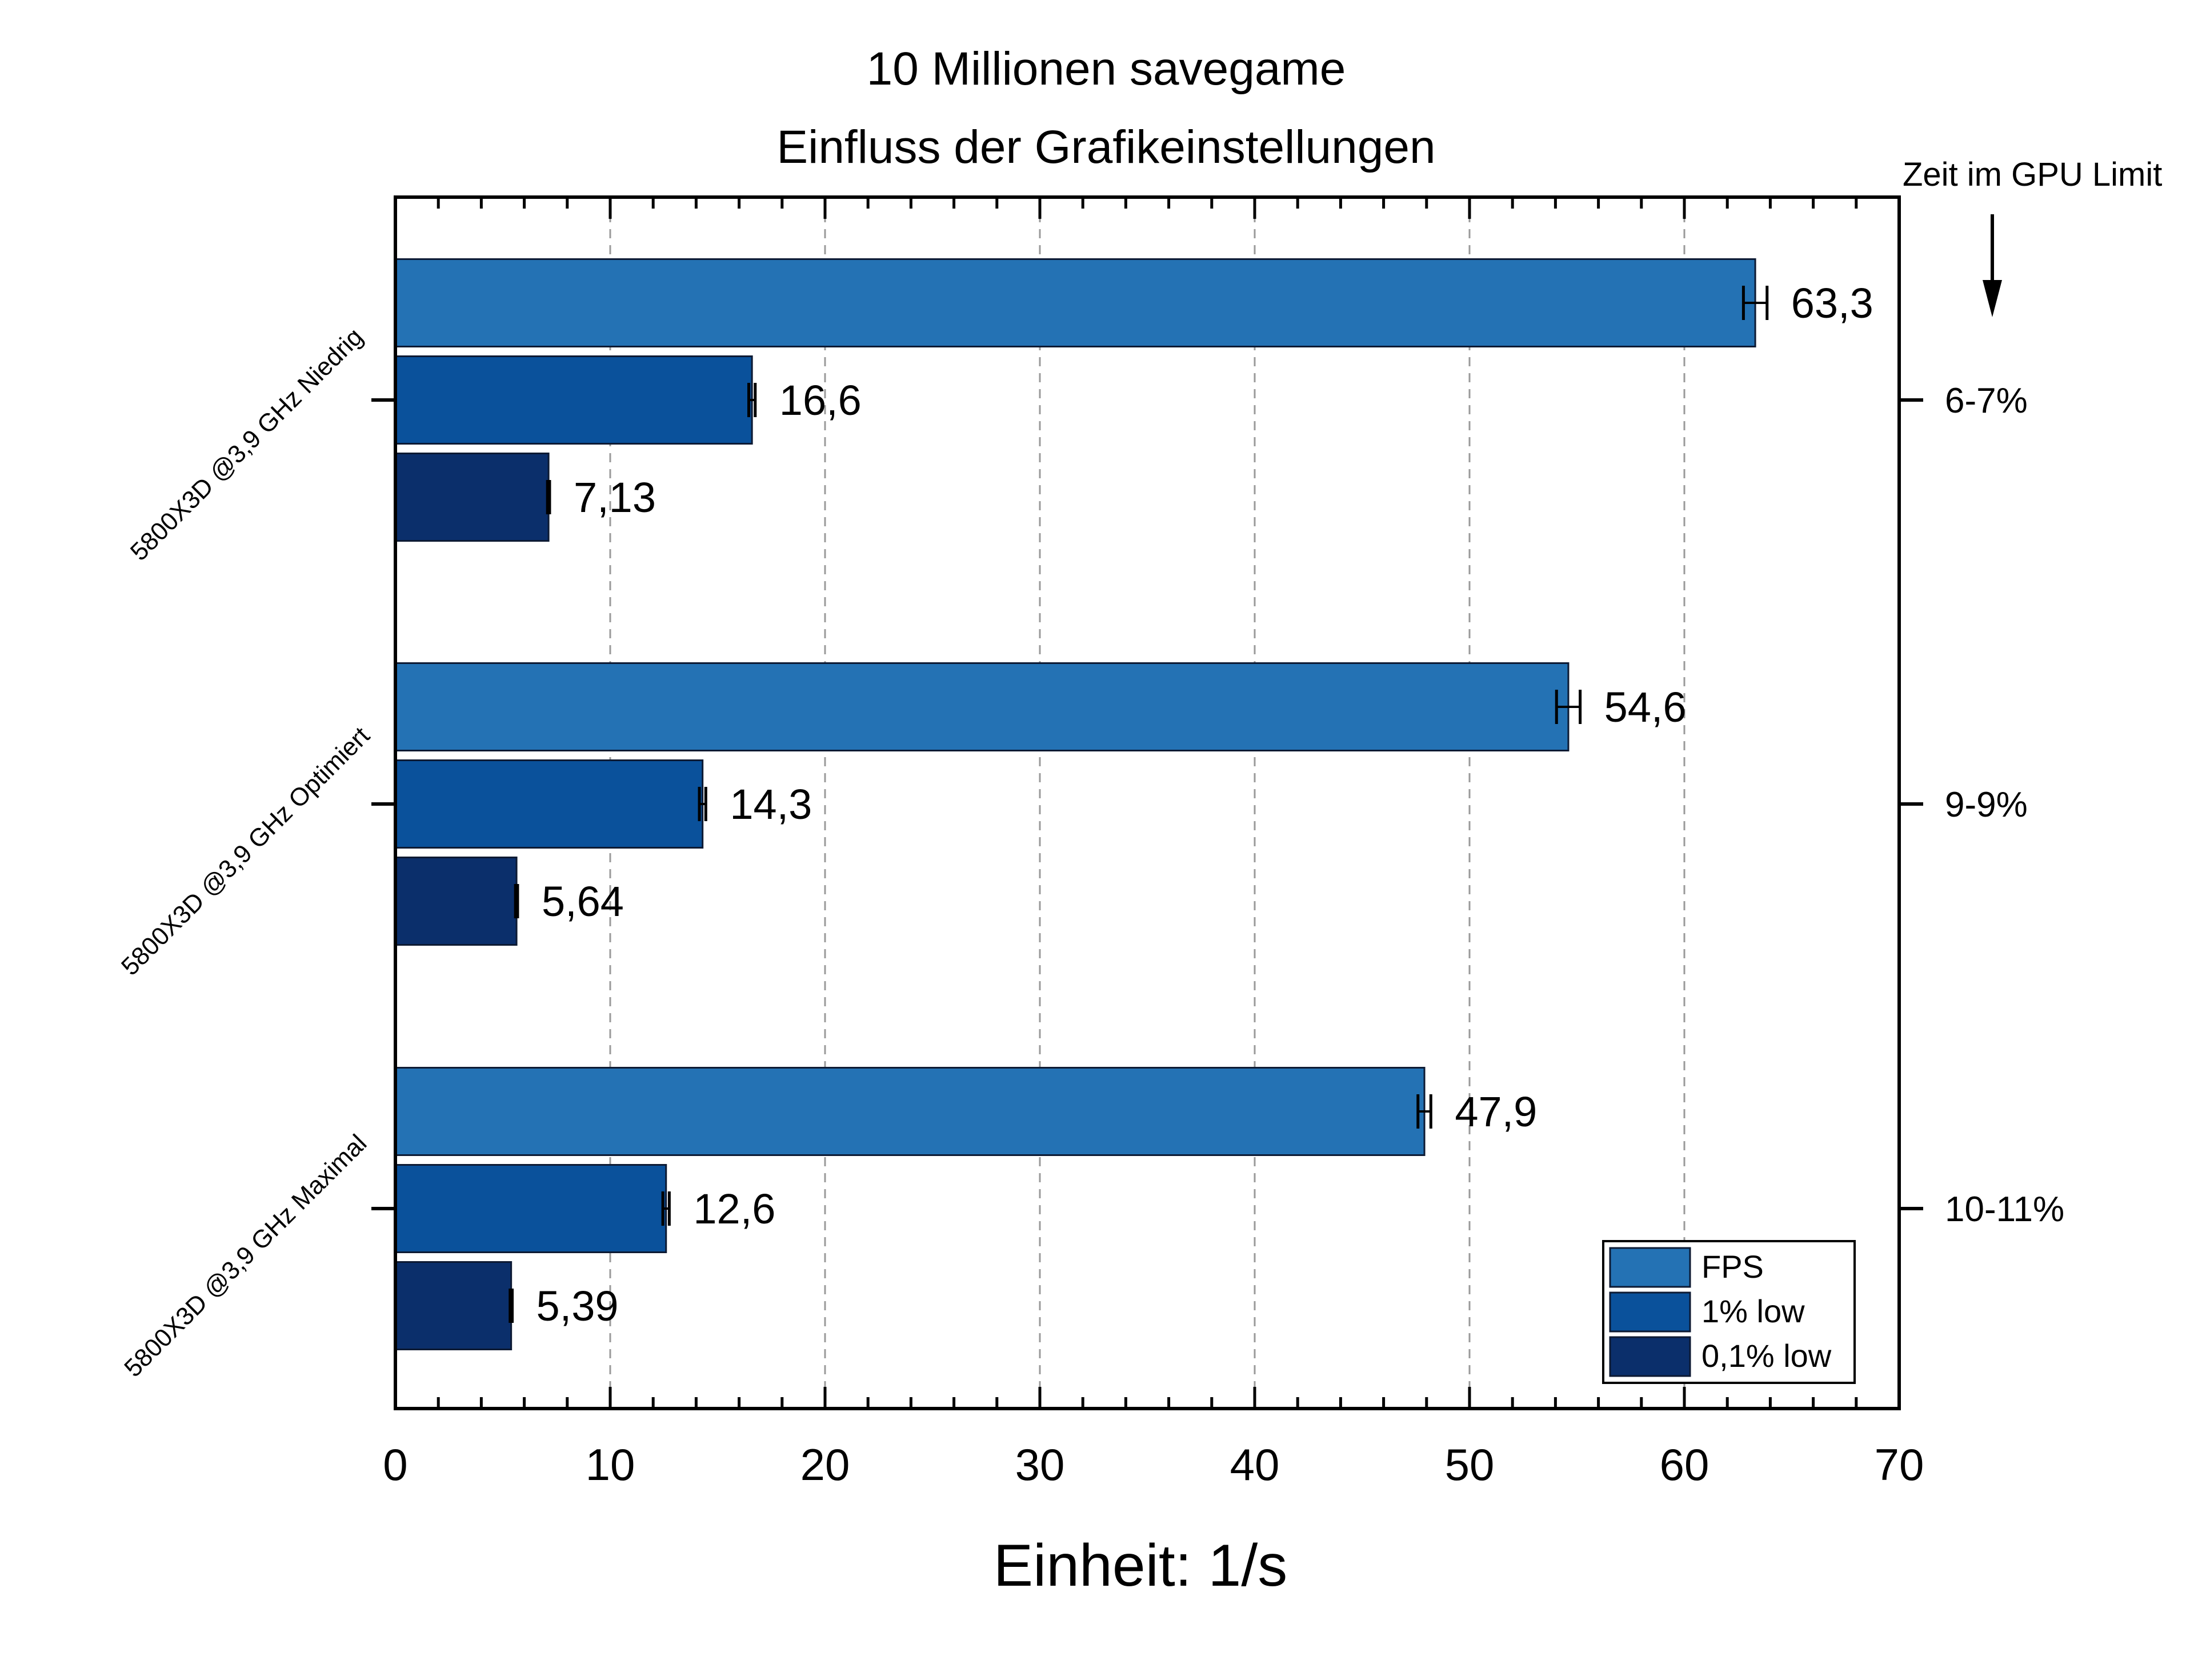 Image resolution: width=2194 pixels, height=1680 pixels. What do you see at coordinates (1107, 69) in the screenshot?
I see `chart-title: 10 Millionen savegame` at bounding box center [1107, 69].